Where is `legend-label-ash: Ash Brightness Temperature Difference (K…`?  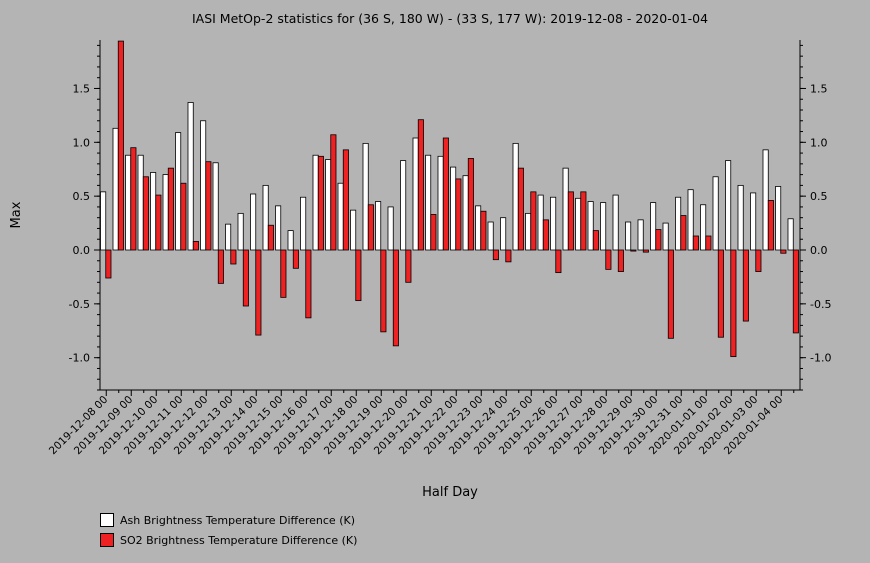 legend-label-ash: Ash Brightness Temperature Difference (K… is located at coordinates (237, 520).